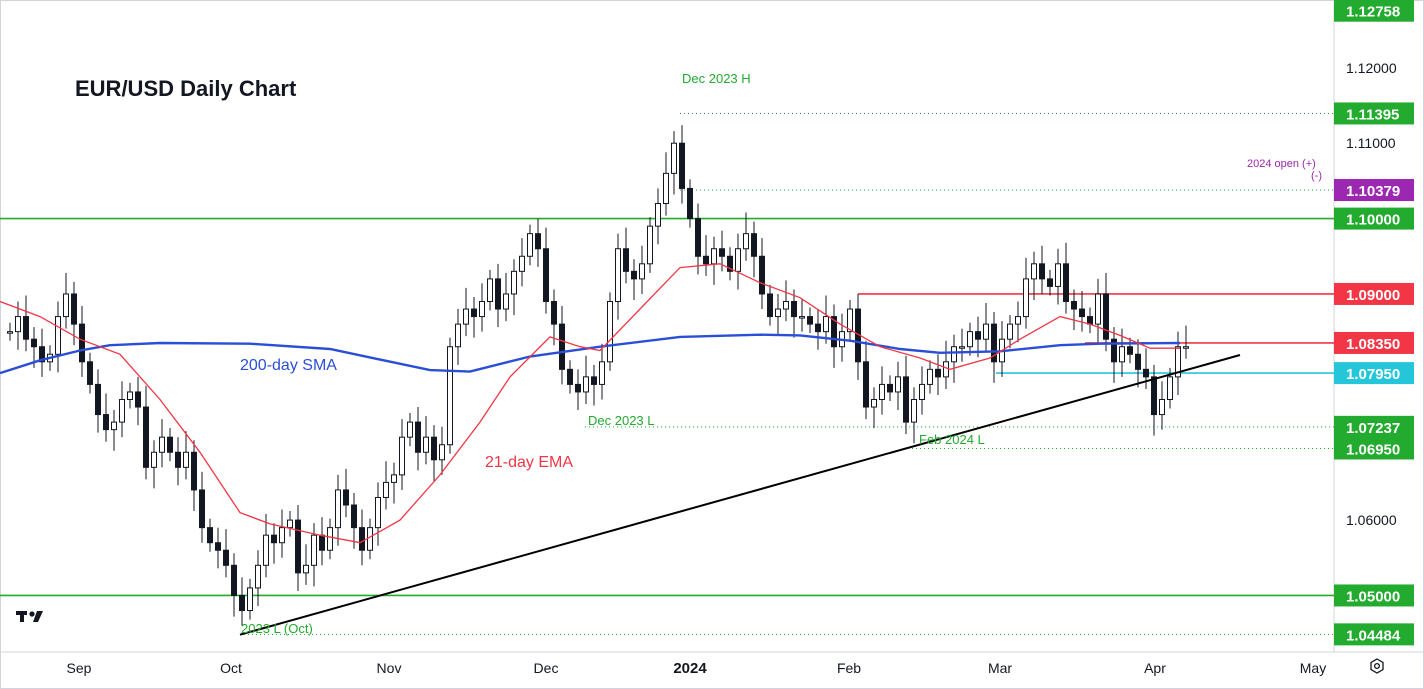  I want to click on time-tick-label: Mar, so click(1000, 668).